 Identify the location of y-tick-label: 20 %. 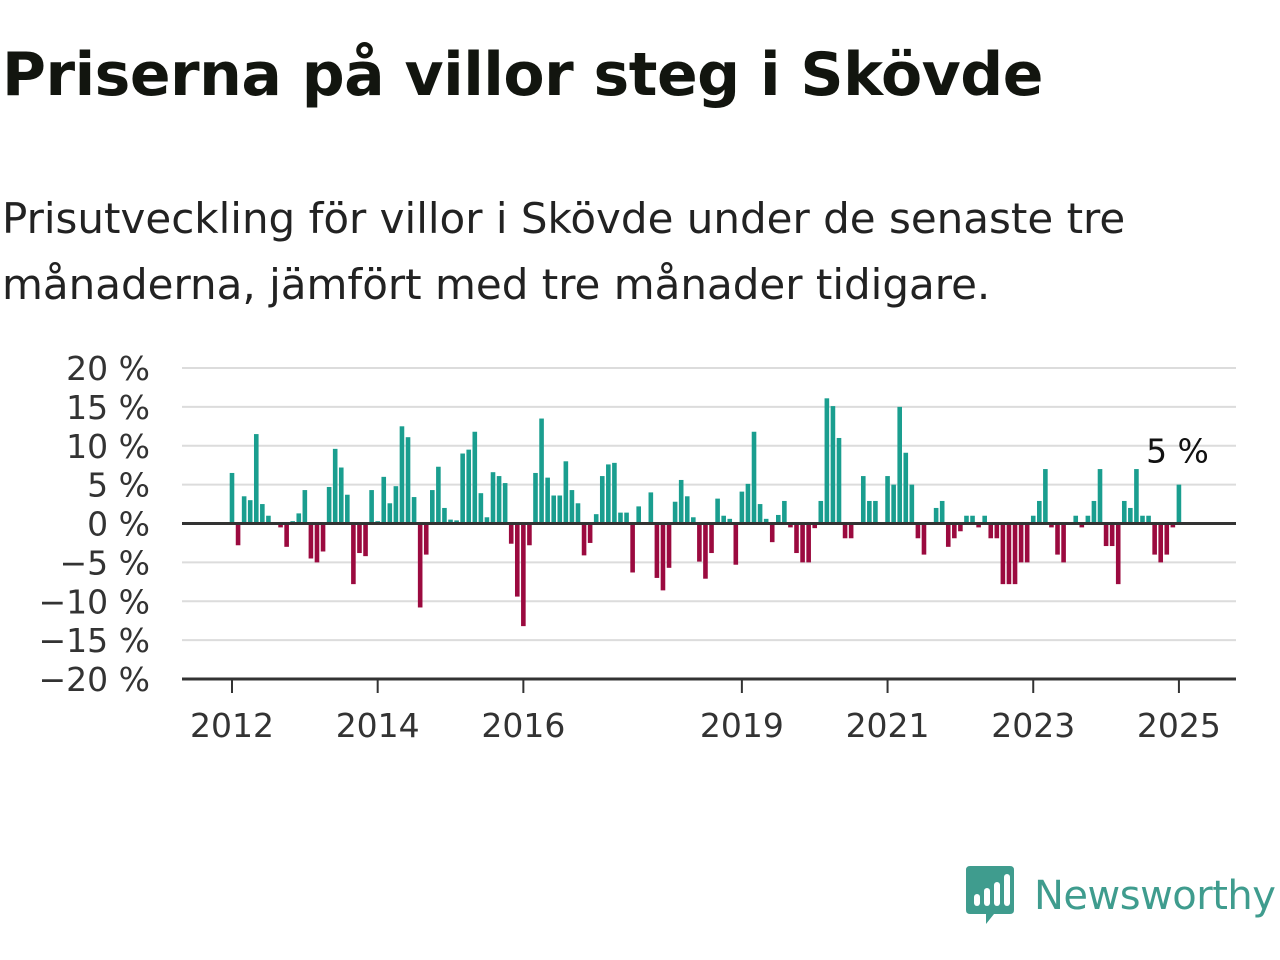
(108, 368).